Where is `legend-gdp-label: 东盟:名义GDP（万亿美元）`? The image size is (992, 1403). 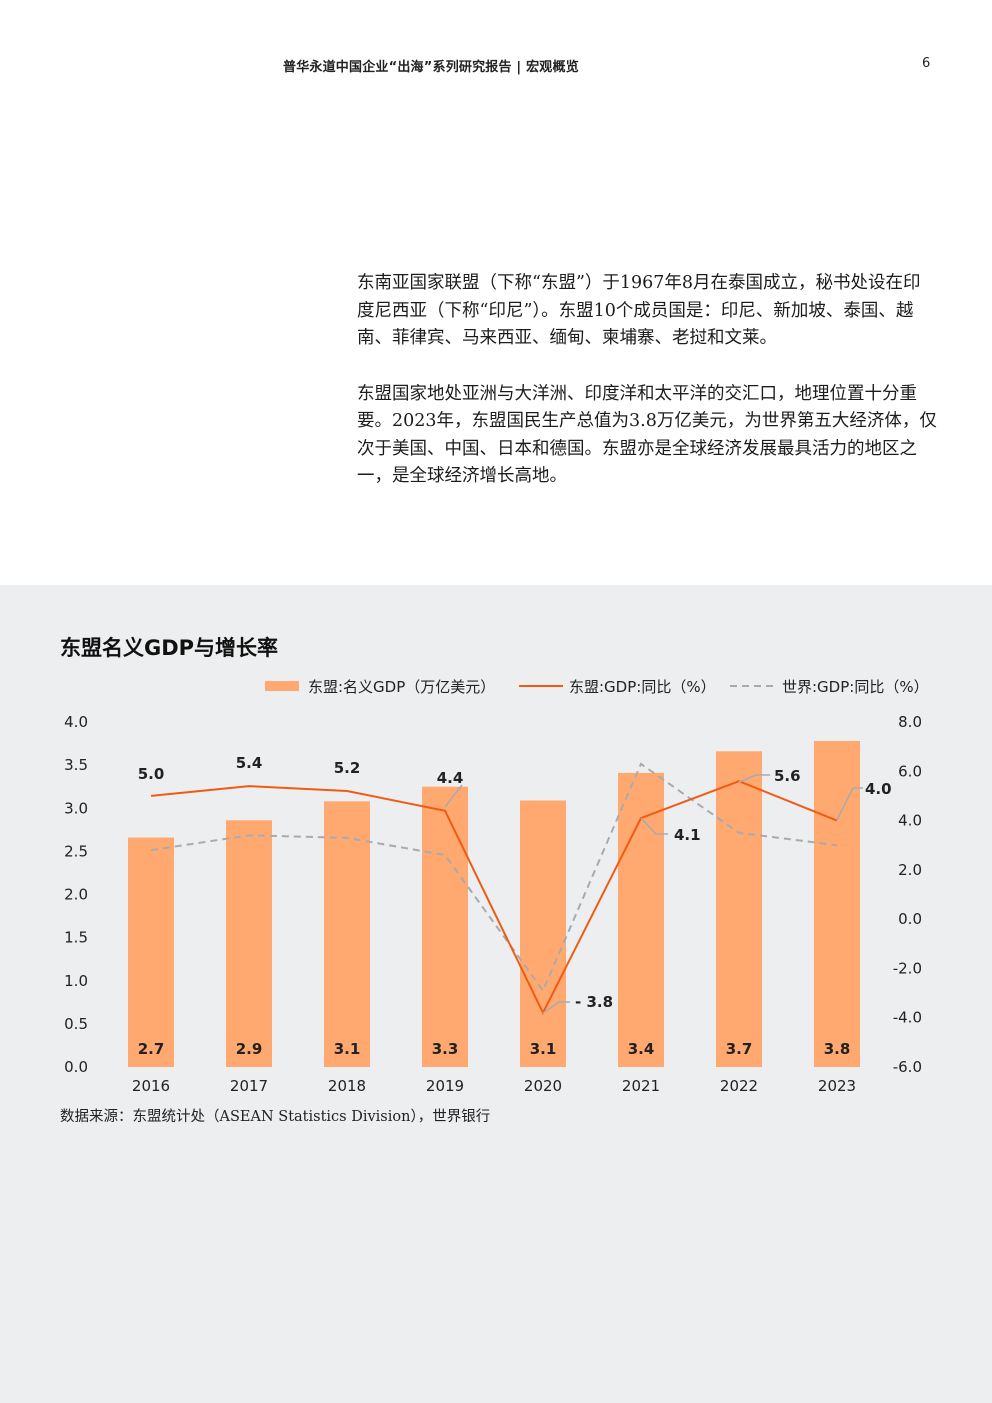
legend-gdp-label: 东盟:名义GDP（万亿美元） is located at coordinates (401, 687).